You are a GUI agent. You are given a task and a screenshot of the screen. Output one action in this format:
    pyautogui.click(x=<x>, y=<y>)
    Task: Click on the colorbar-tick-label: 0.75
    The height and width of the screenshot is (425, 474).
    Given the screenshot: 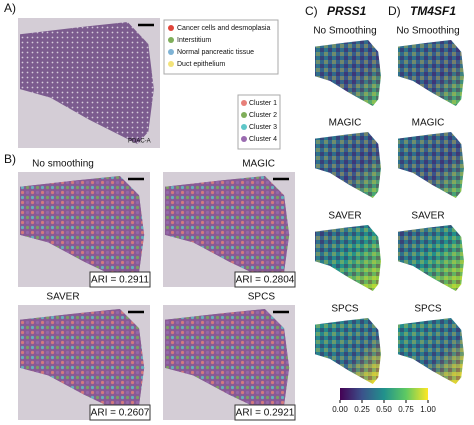 What is the action you would take?
    pyautogui.click(x=406, y=409)
    